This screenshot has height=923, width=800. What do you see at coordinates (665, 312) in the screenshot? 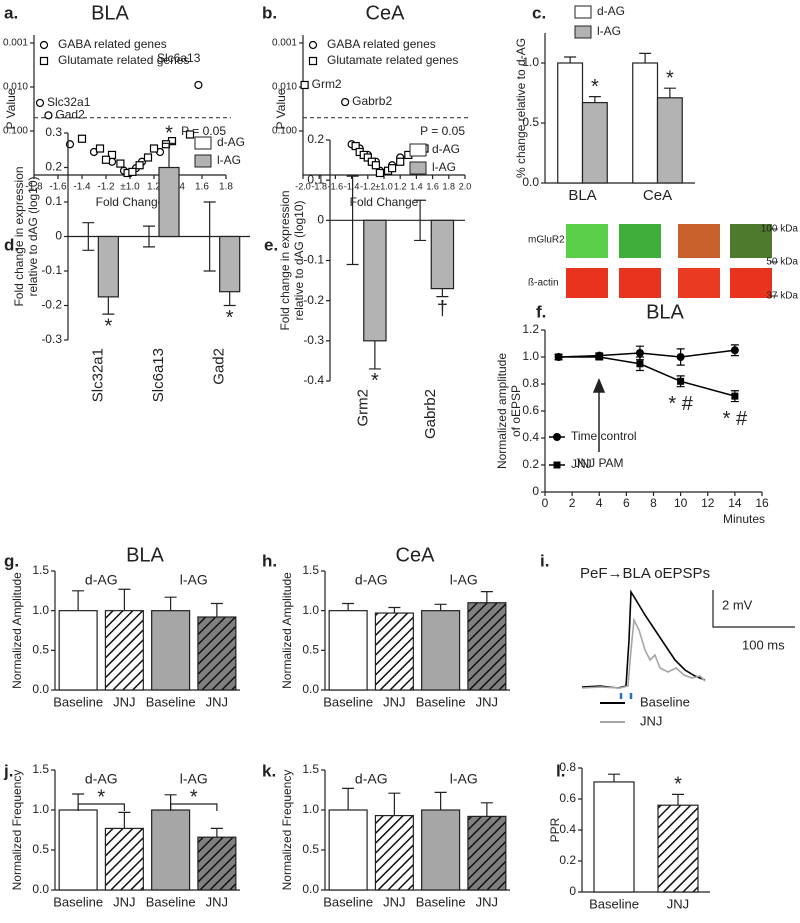
I see `chart-title: BLA` at bounding box center [665, 312].